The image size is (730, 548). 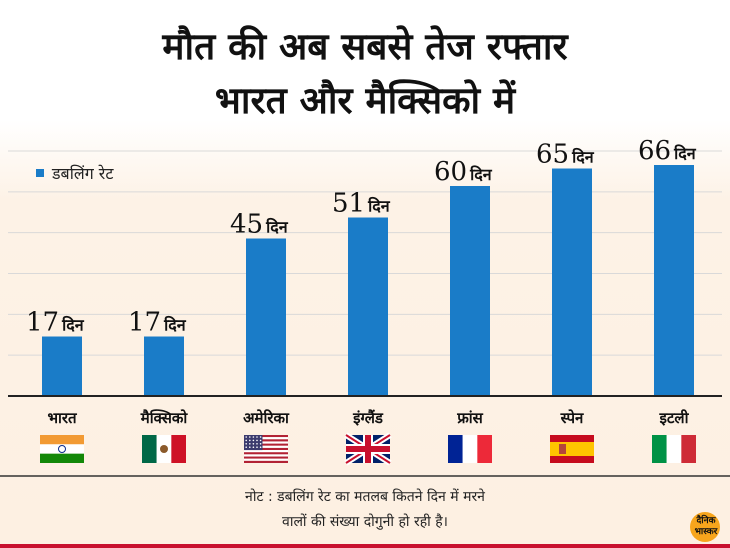 I want to click on uk-flag-icon, so click(x=368, y=449).